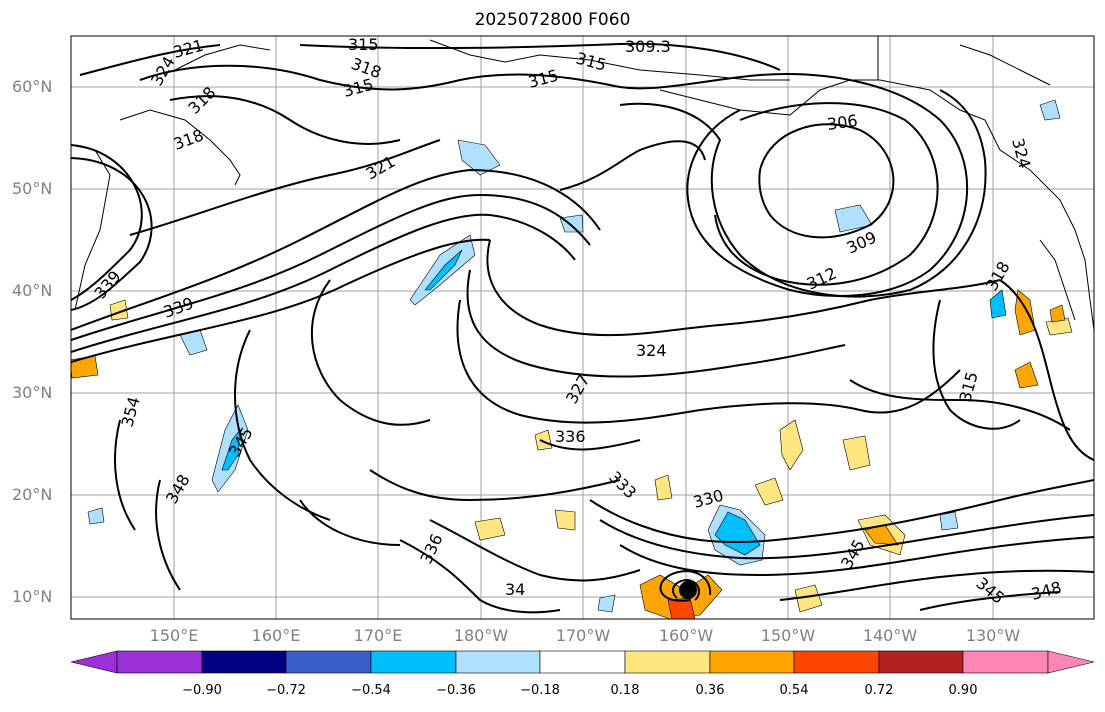  Describe the element at coordinates (32, 290) in the screenshot. I see `latitude-label: 40°N` at that location.